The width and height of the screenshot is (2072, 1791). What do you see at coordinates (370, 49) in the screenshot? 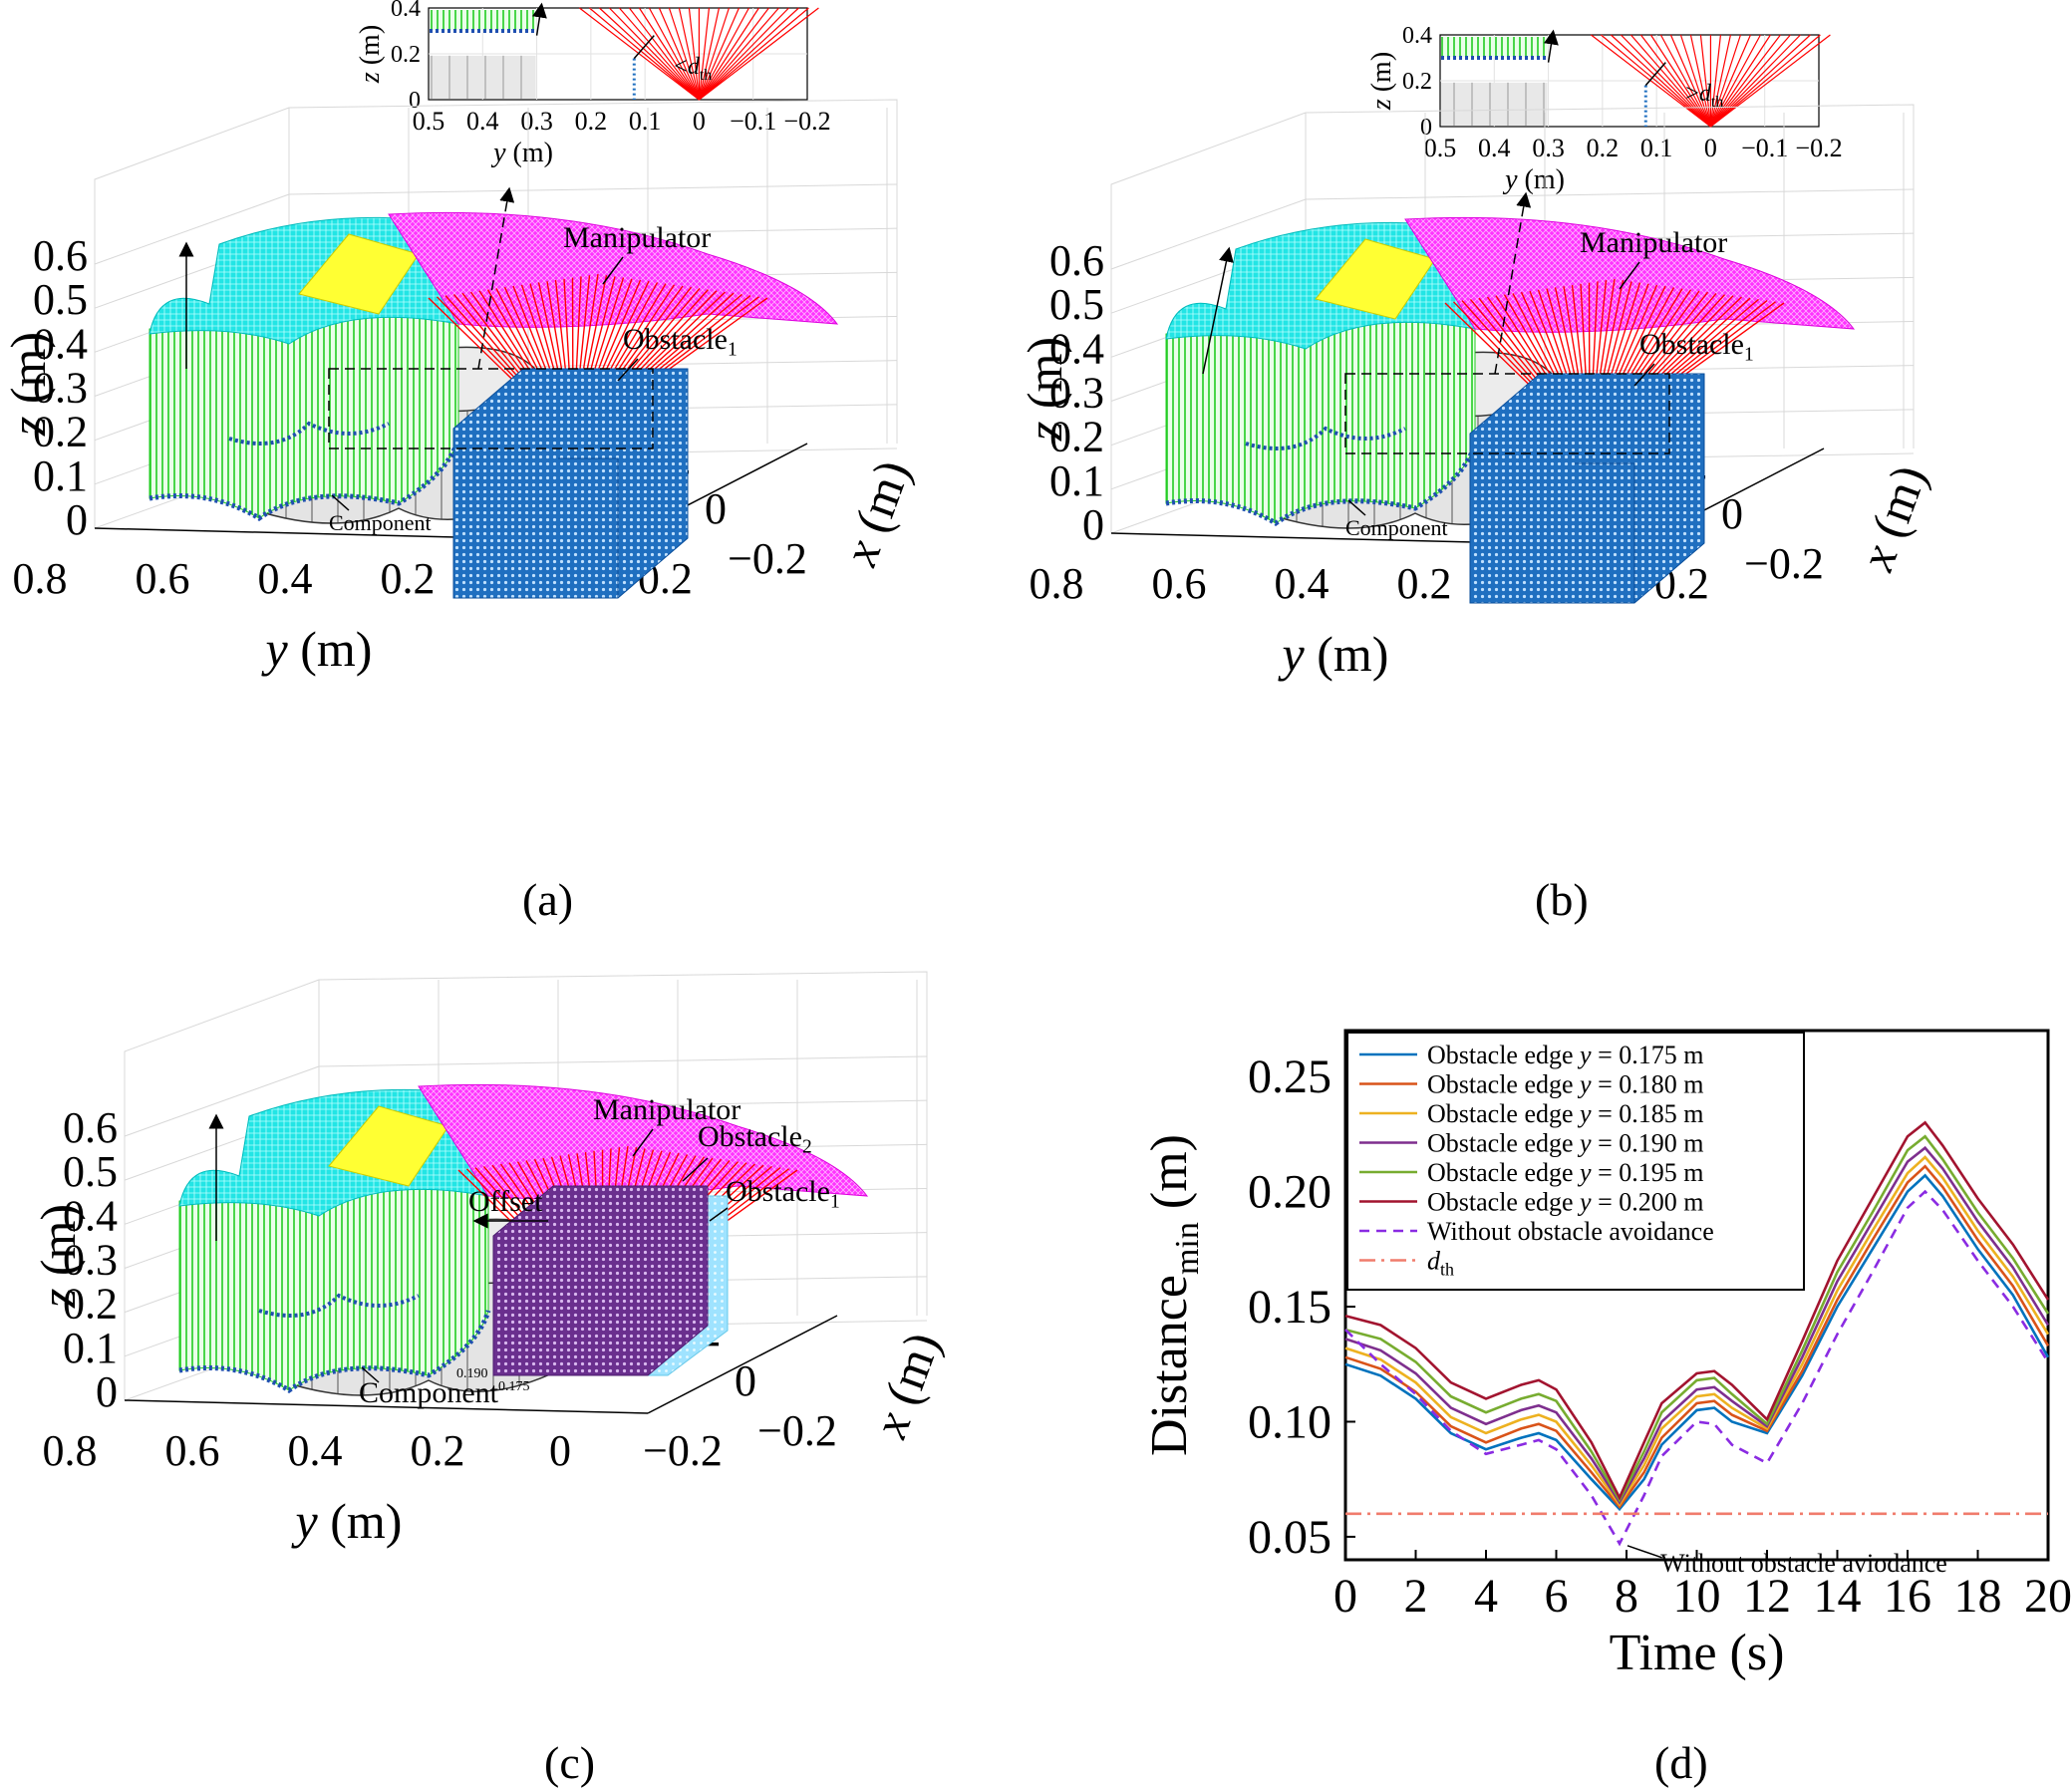
I see `inset-y-title-unit: (m)` at bounding box center [370, 49].